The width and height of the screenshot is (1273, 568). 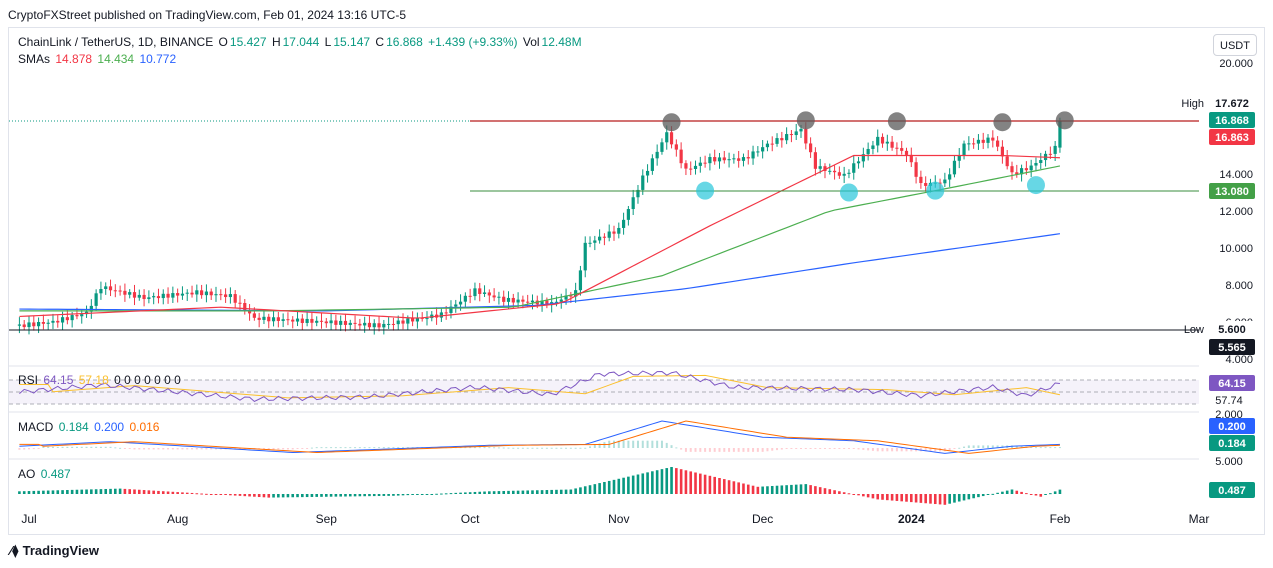 I want to click on ohlc-o-label: O, so click(x=223, y=42).